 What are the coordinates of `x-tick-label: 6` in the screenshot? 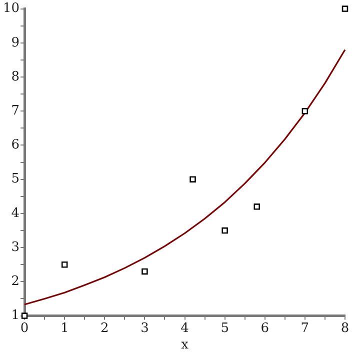 It's located at (265, 328).